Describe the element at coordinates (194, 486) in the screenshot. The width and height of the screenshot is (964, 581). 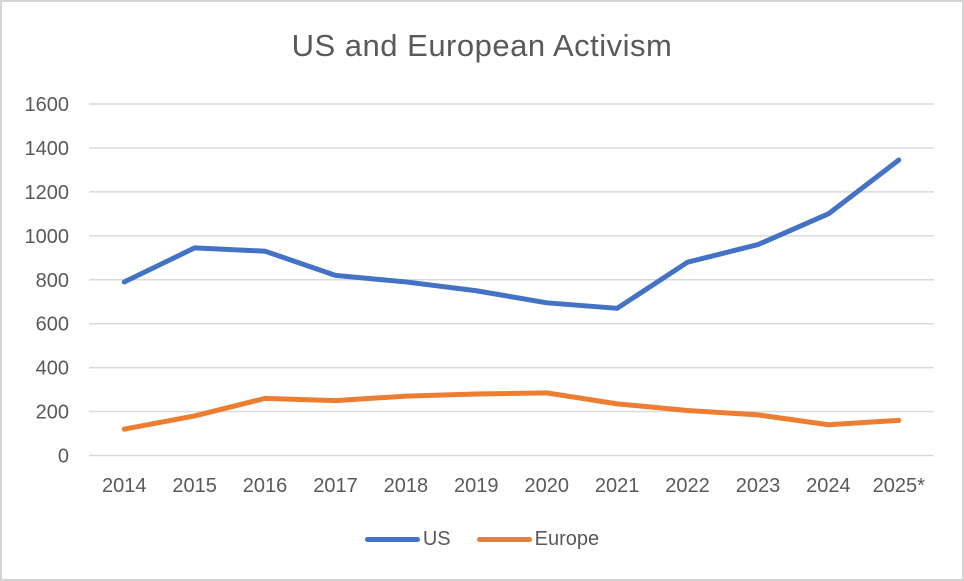
I see `x-tick-label: 2015` at that location.